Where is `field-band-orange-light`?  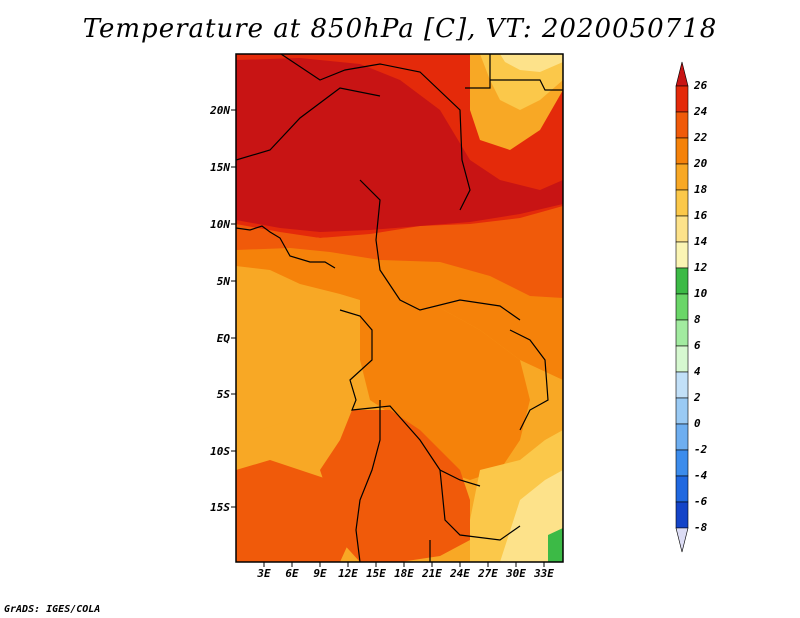 field-band-orange-light is located at coordinates (399, 314).